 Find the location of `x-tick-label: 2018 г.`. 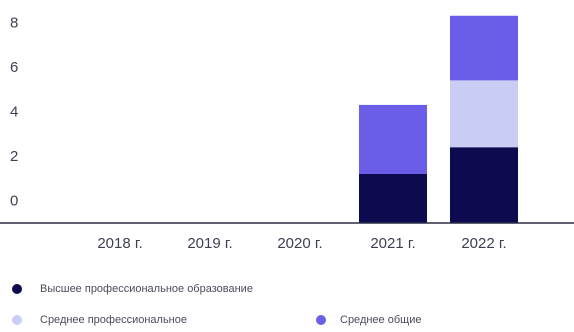

x-tick-label: 2018 г. is located at coordinates (119, 243).